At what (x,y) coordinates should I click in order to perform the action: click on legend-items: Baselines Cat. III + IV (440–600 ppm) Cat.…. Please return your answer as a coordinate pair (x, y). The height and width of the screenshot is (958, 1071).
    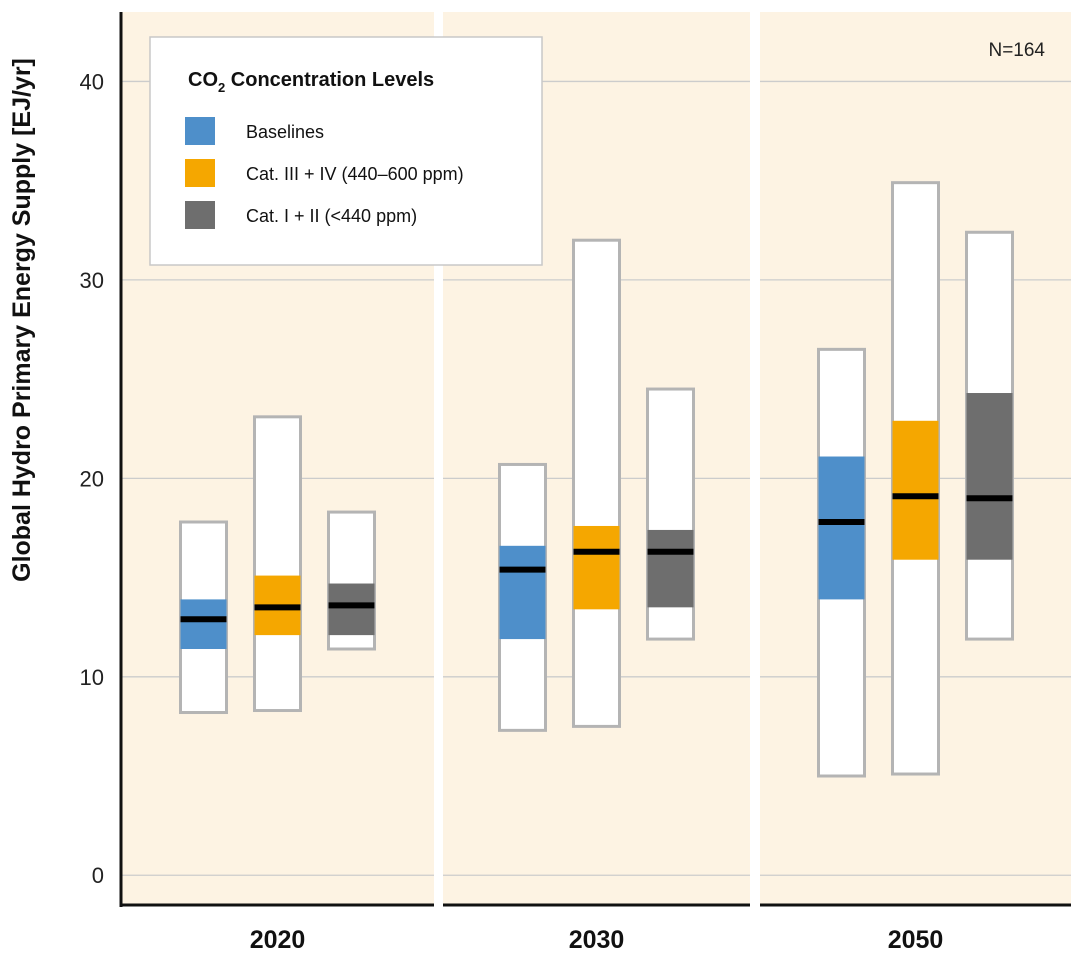
    Looking at the image, I should click on (324, 173).